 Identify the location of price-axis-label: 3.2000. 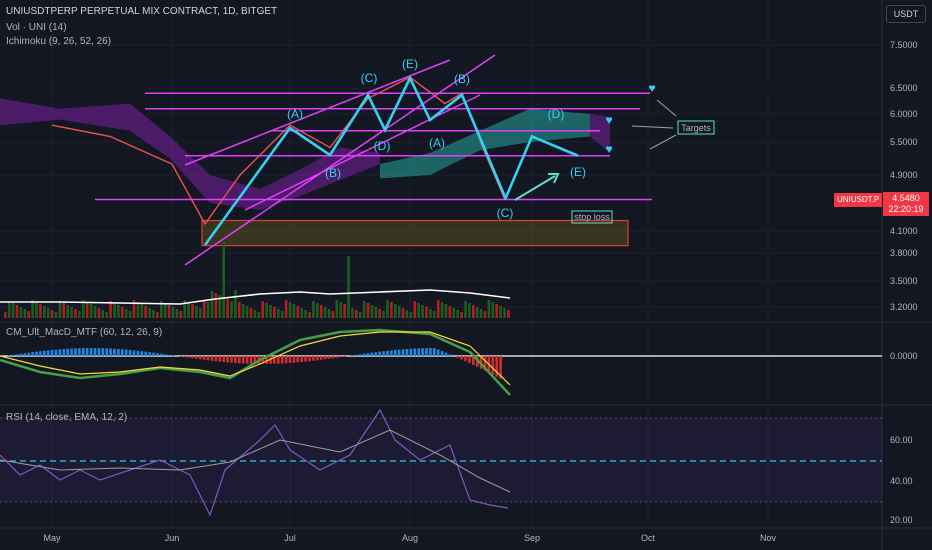
(904, 307).